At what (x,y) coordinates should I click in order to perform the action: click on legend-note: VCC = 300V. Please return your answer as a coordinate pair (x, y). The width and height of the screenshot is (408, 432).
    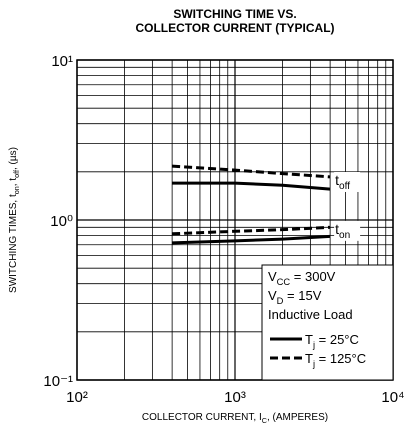
    Looking at the image, I should click on (302, 278).